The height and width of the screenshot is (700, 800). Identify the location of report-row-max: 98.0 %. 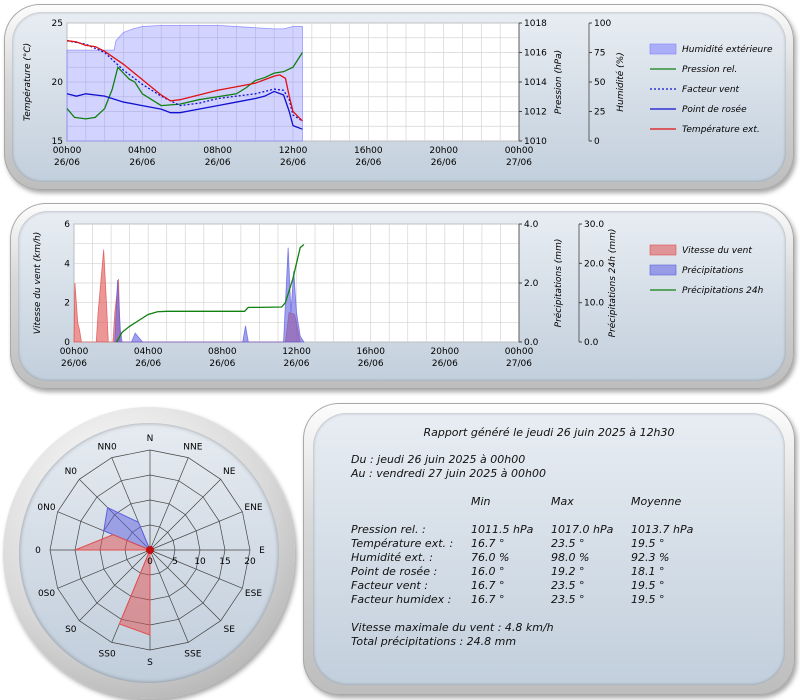
(570, 557).